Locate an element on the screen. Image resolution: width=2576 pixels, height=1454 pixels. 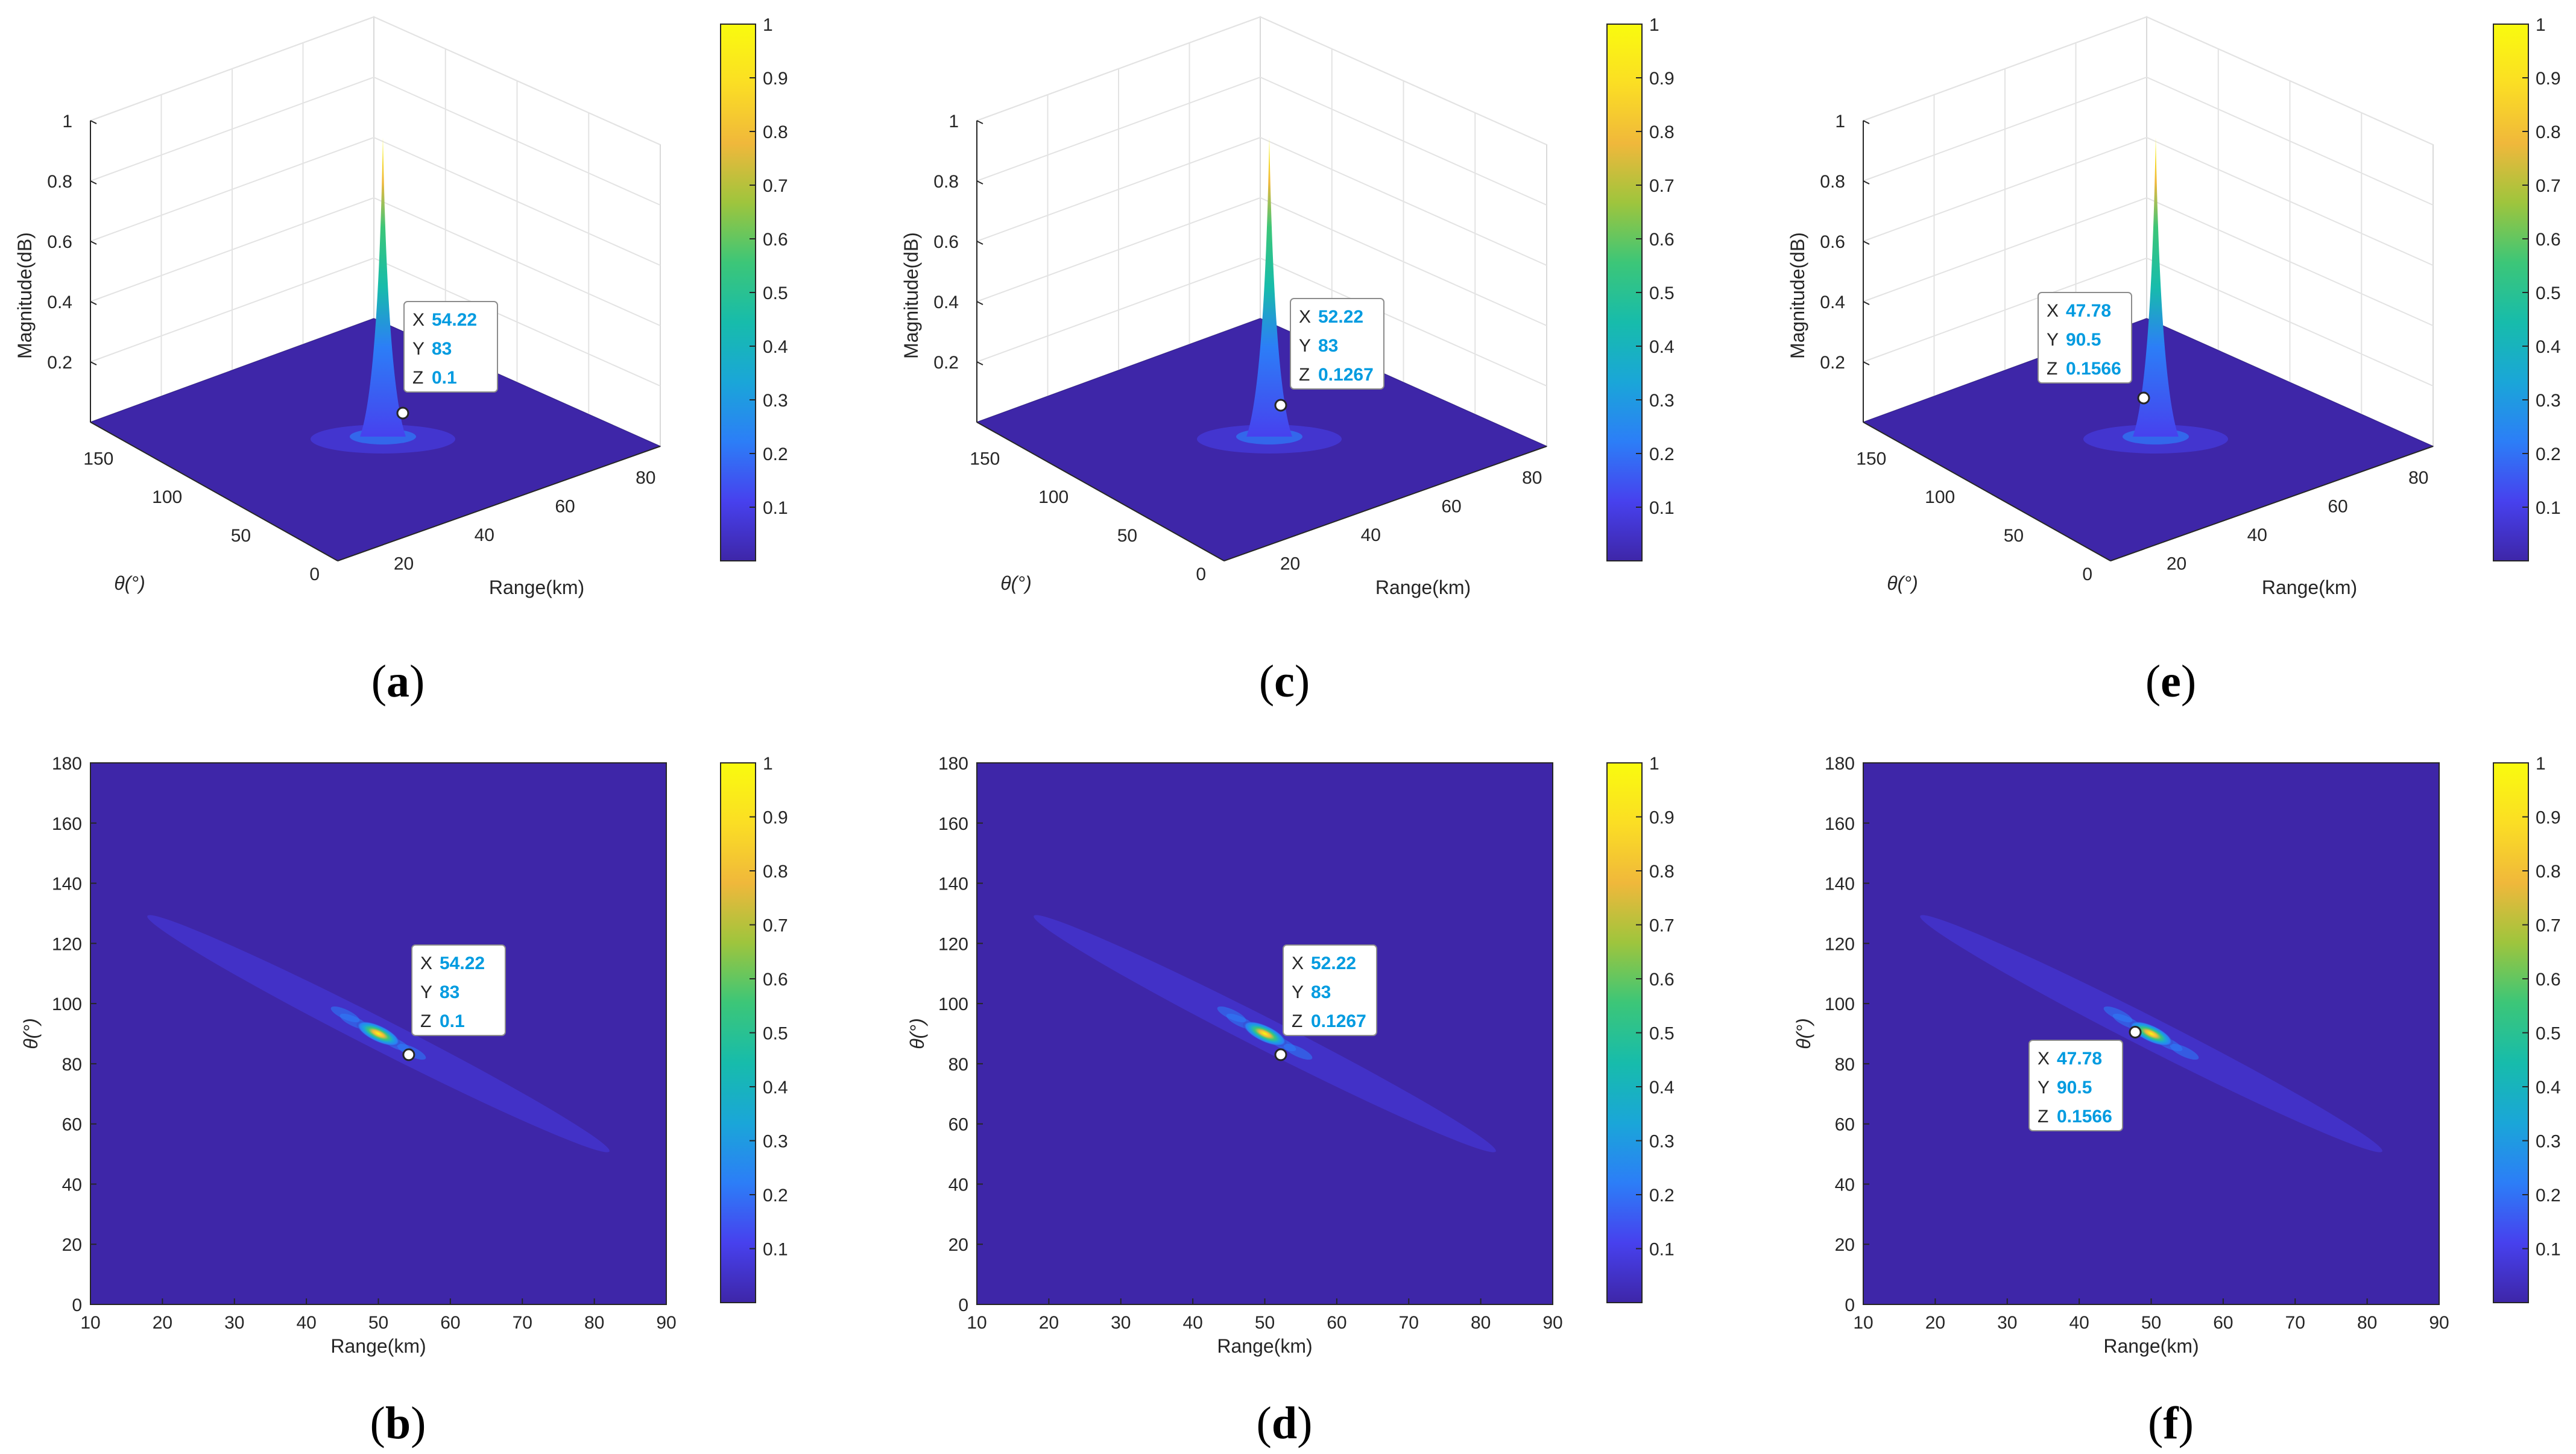
panel-a-range-tick-label: 20 is located at coordinates (404, 564).